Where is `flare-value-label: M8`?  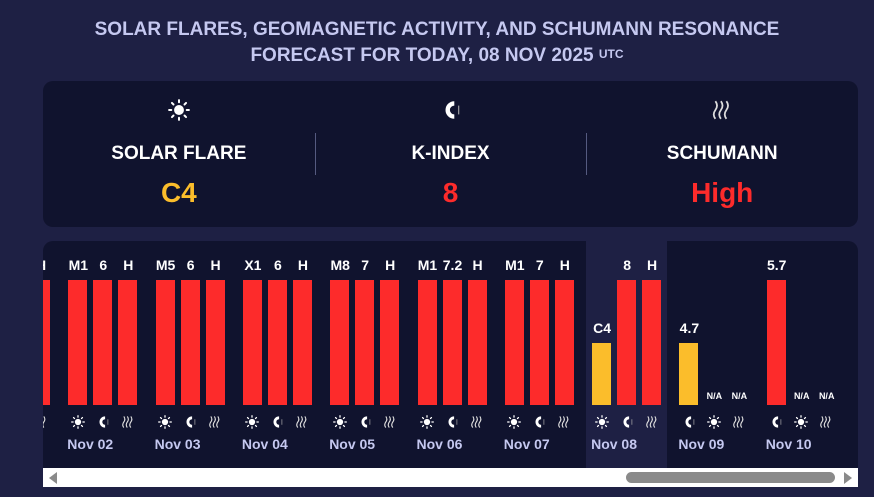
flare-value-label: M8 is located at coordinates (340, 265).